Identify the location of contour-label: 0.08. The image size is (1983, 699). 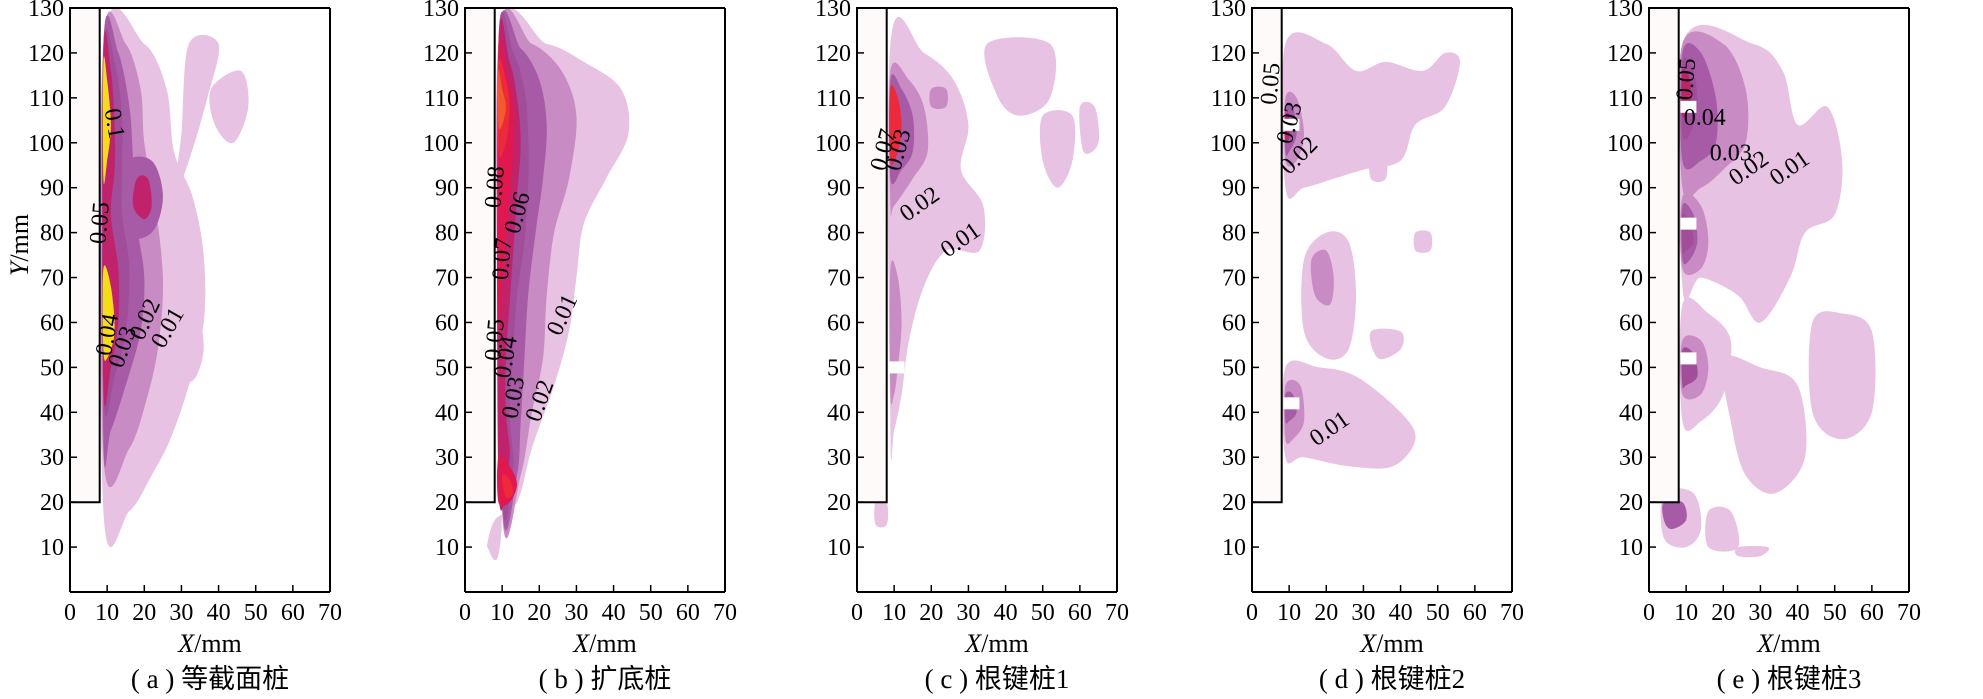
(495, 187).